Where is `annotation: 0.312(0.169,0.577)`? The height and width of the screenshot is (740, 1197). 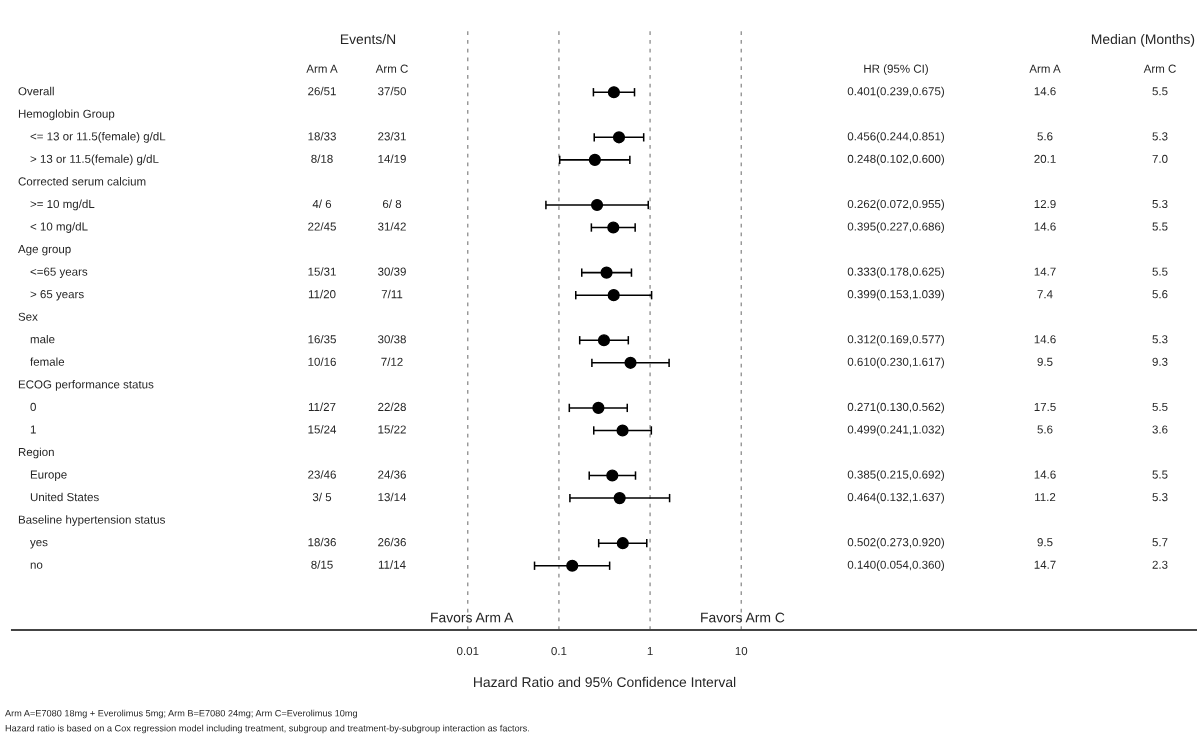 annotation: 0.312(0.169,0.577) is located at coordinates (895, 340).